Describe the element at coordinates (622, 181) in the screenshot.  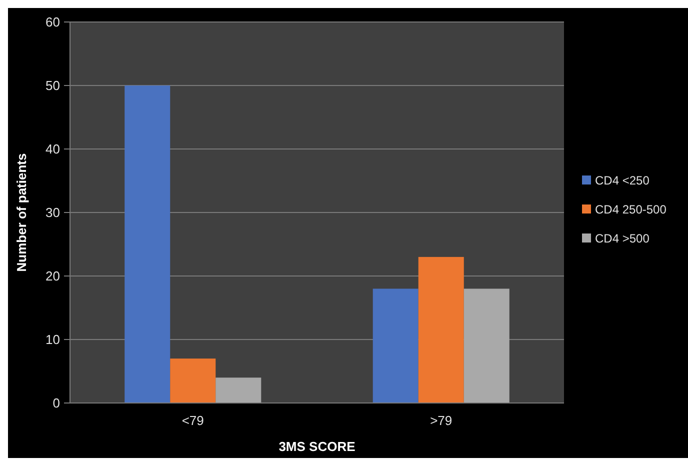
I see `legend-label: CD4 <250` at that location.